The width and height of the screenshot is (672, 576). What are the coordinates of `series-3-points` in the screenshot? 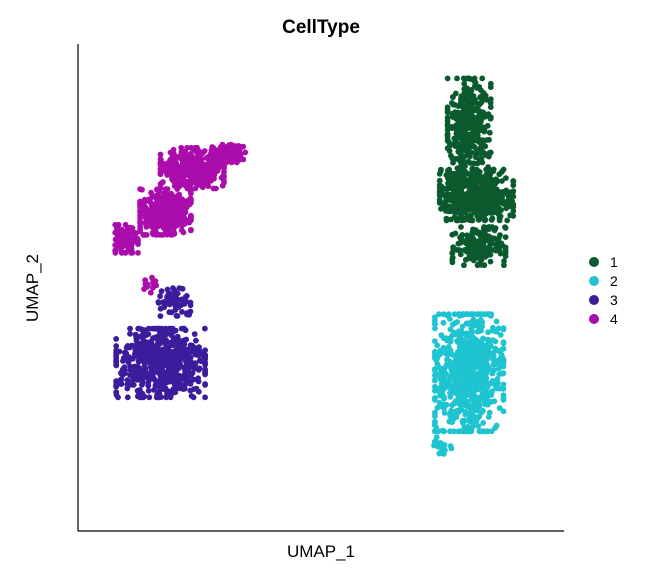 It's located at (161, 343).